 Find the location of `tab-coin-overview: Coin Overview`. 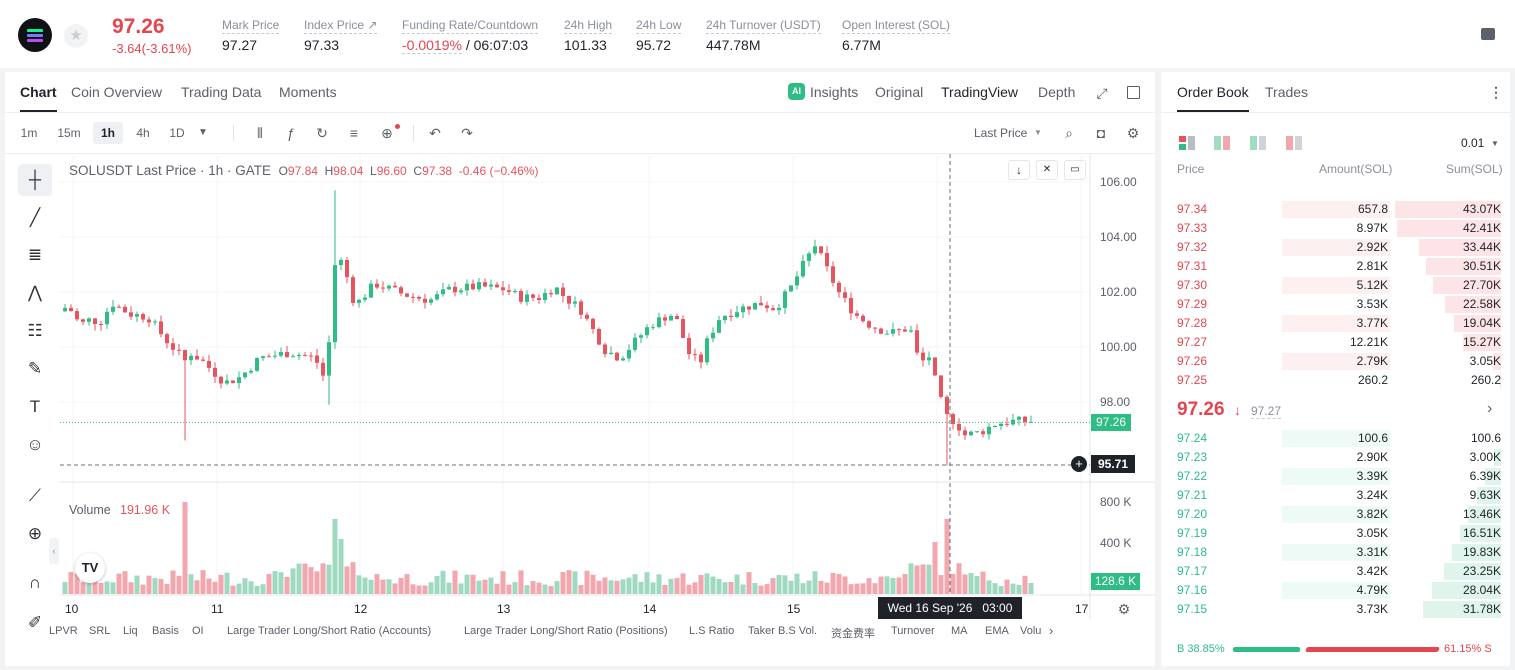

tab-coin-overview: Coin Overview is located at coordinates (117, 92).